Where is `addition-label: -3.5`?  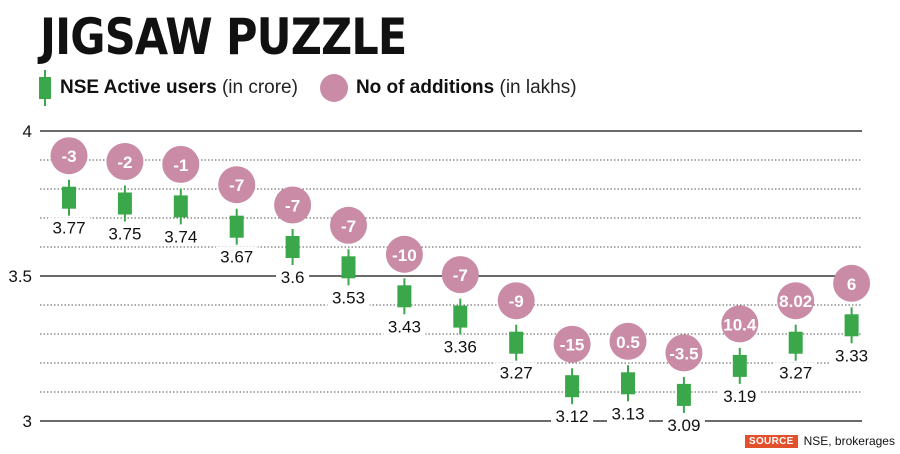
addition-label: -3.5 is located at coordinates (683, 353).